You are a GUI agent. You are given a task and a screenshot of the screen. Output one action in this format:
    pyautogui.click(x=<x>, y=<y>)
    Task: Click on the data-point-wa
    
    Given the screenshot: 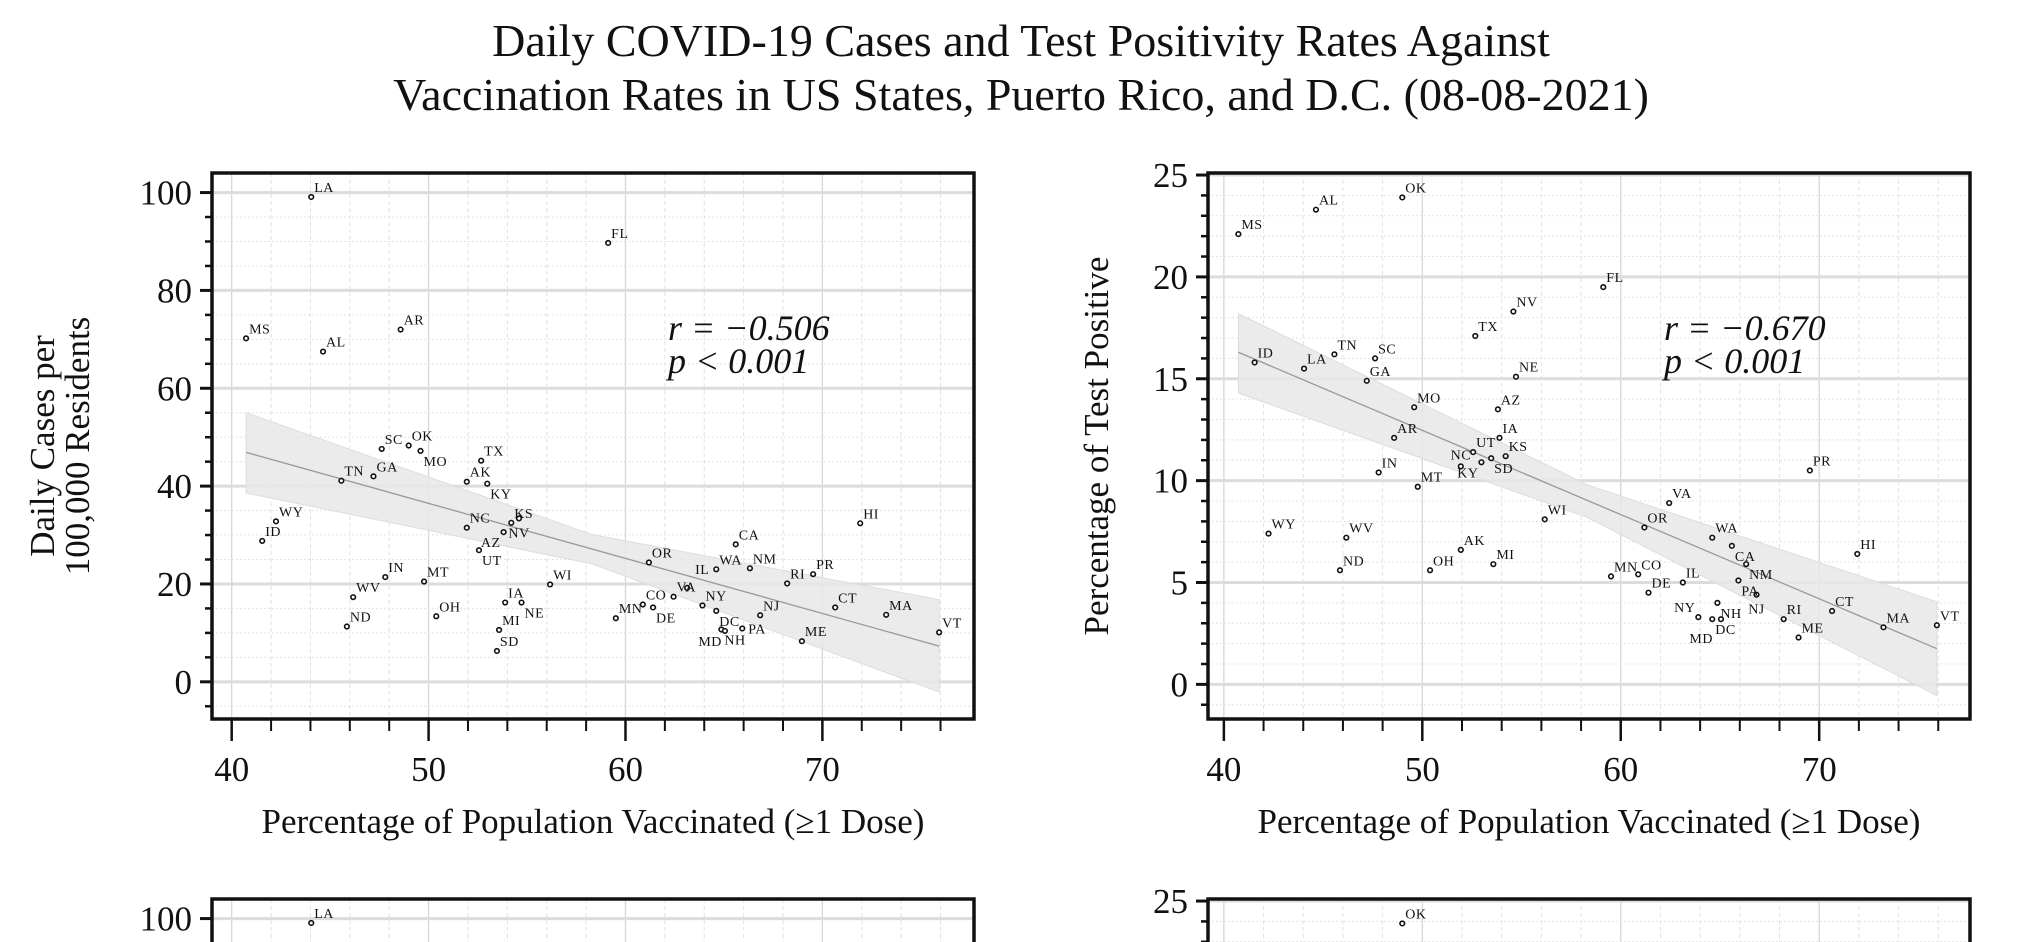 What is the action you would take?
    pyautogui.click(x=716, y=569)
    